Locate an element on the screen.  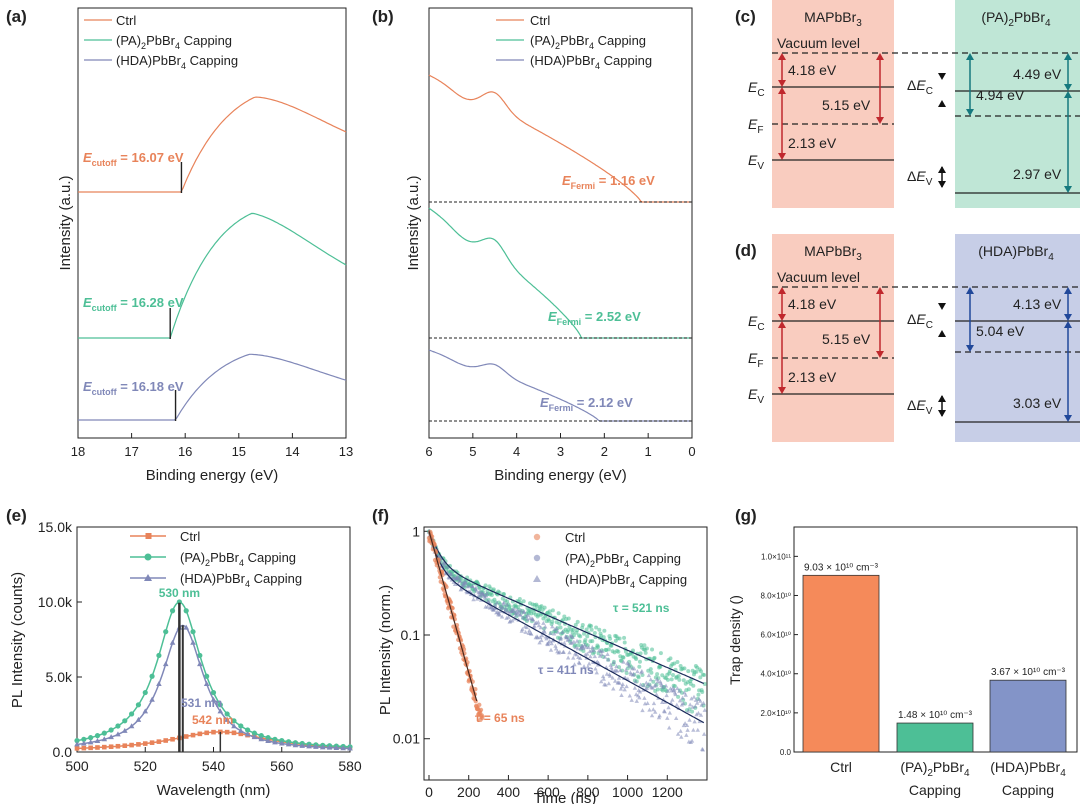
x-tick-label: 580 is located at coordinates (350, 766).